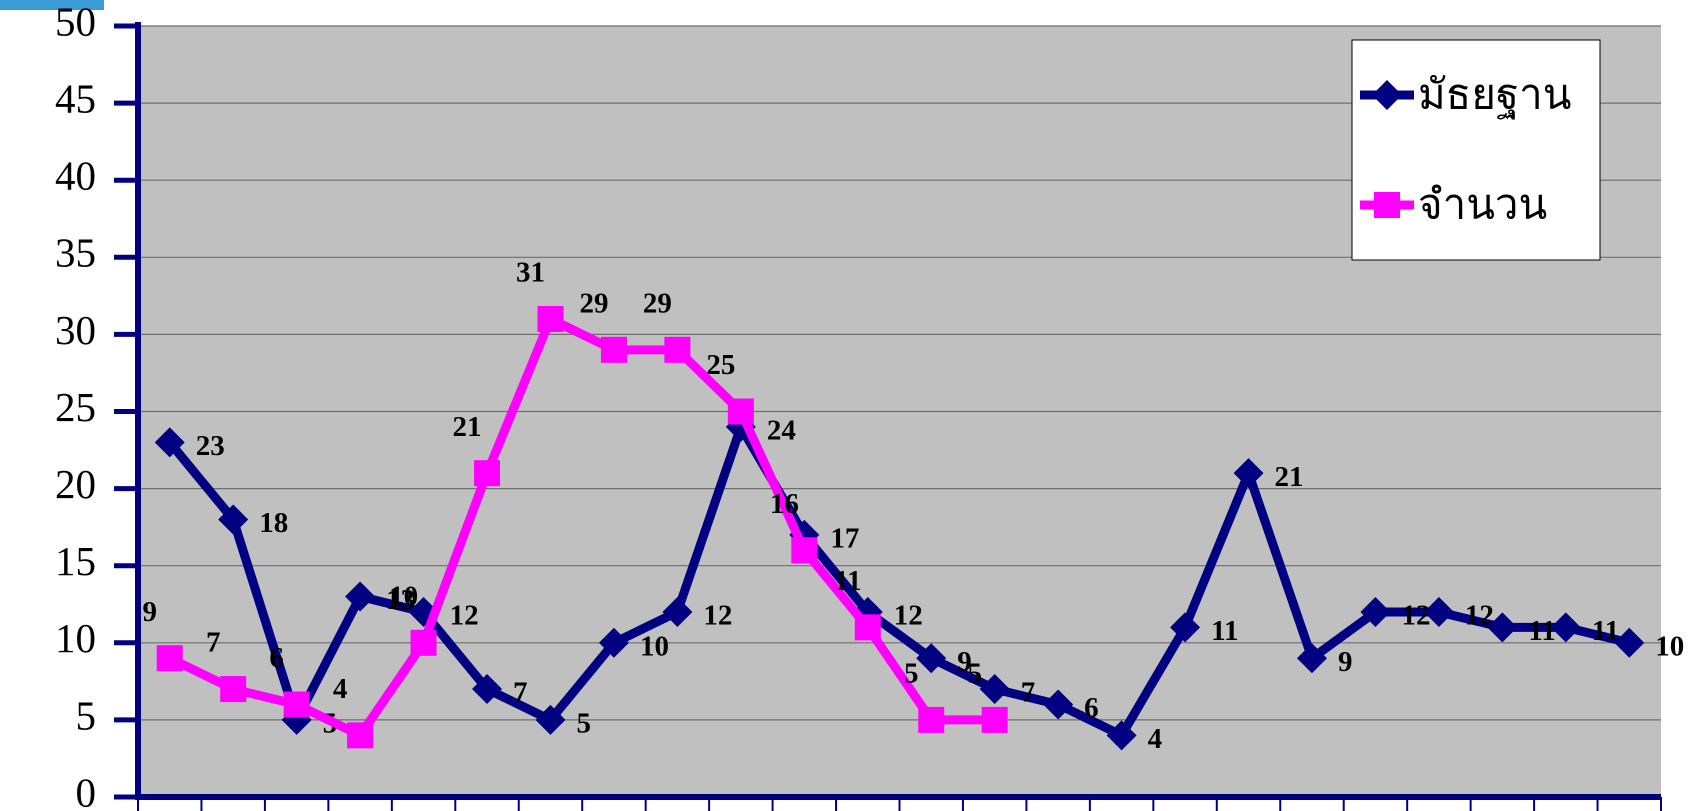  Describe the element at coordinates (210, 446) in the screenshot. I see `data-label: 23` at that location.